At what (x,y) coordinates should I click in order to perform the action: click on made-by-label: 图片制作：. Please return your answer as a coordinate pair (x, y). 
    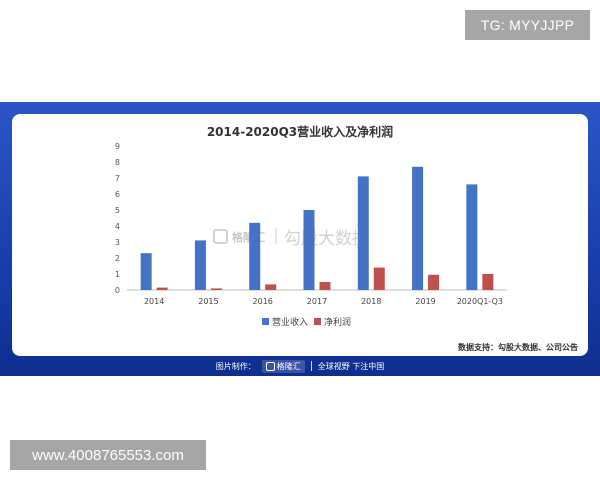
    Looking at the image, I should click on (235, 366).